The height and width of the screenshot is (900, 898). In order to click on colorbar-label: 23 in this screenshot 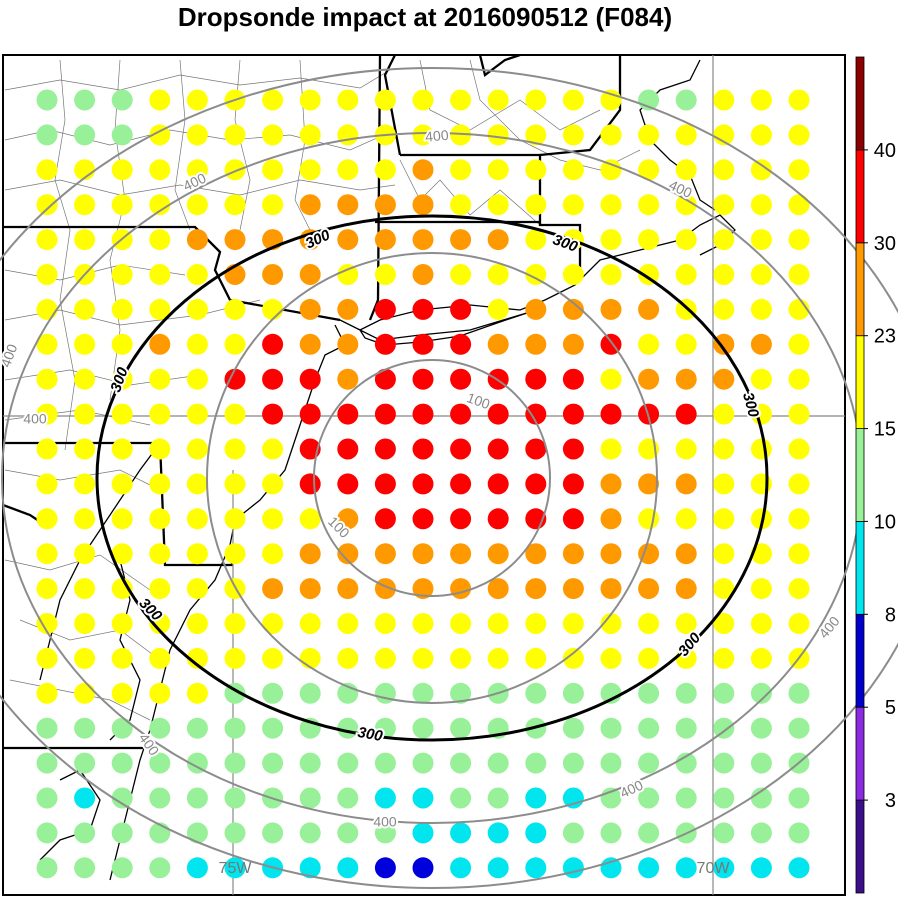, I will do `click(885, 337)`.